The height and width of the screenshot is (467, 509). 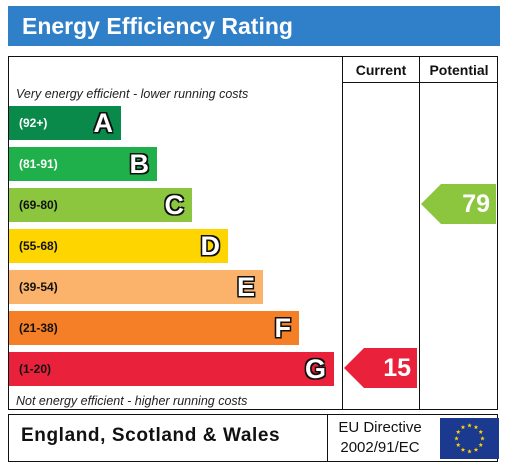 What do you see at coordinates (35, 369) in the screenshot?
I see `band-range: (1-20)` at bounding box center [35, 369].